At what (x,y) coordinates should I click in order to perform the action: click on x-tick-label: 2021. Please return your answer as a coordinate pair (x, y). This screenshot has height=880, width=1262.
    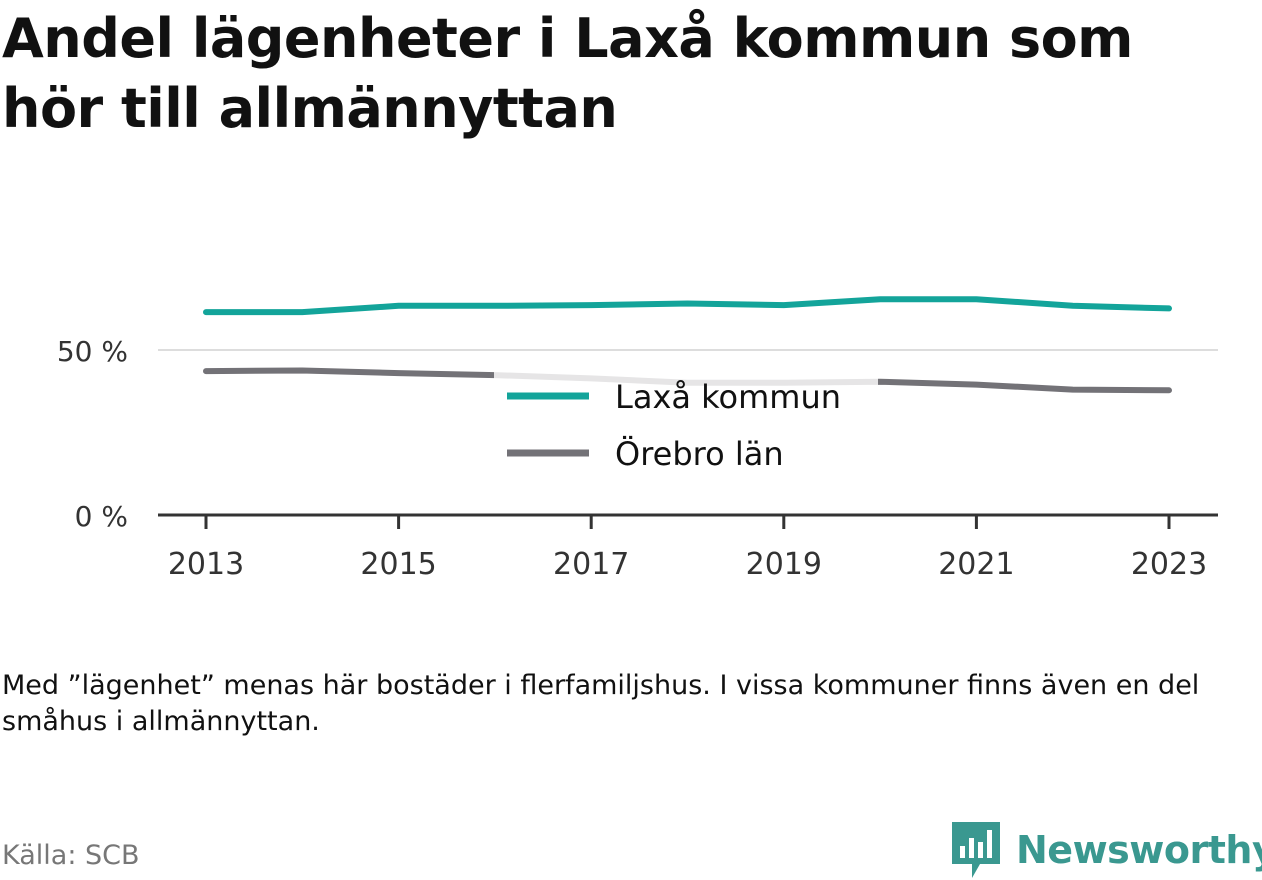
    Looking at the image, I should click on (976, 564).